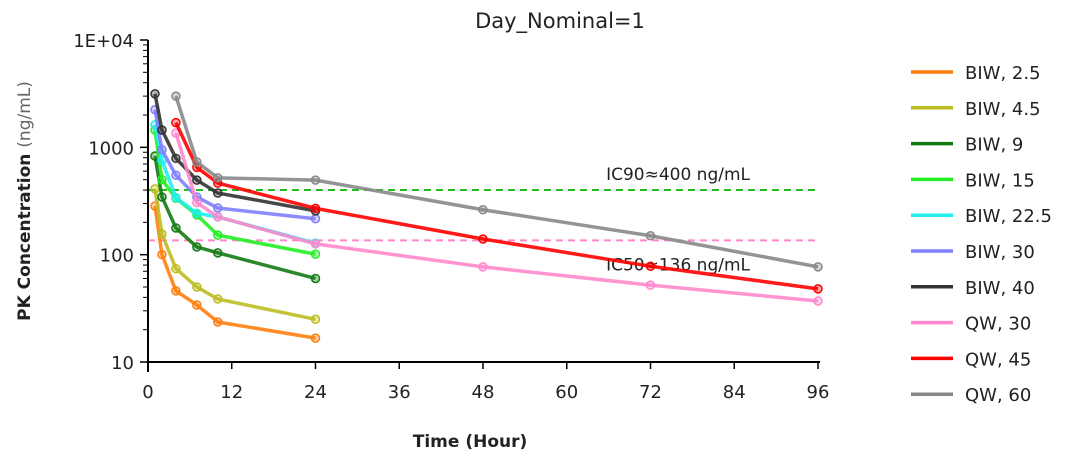 Image resolution: width=1069 pixels, height=469 pixels. What do you see at coordinates (1000, 252) in the screenshot?
I see `legend-label: BIW, 30` at bounding box center [1000, 252].